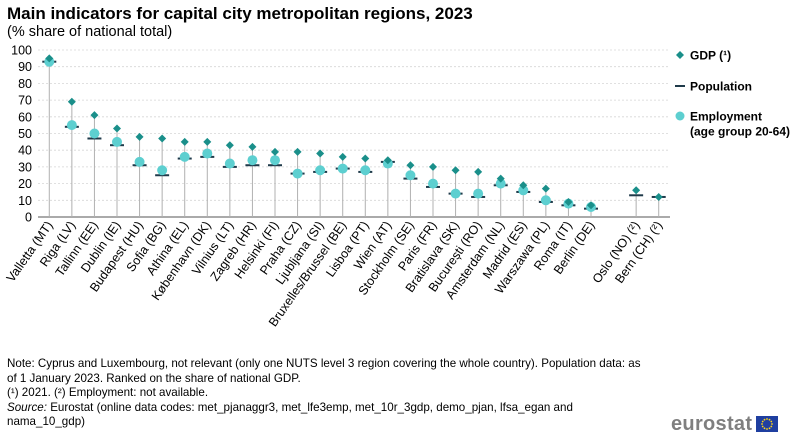 The width and height of the screenshot is (800, 439). What do you see at coordinates (25, 134) in the screenshot?
I see `y-tick-label: 50` at bounding box center [25, 134].